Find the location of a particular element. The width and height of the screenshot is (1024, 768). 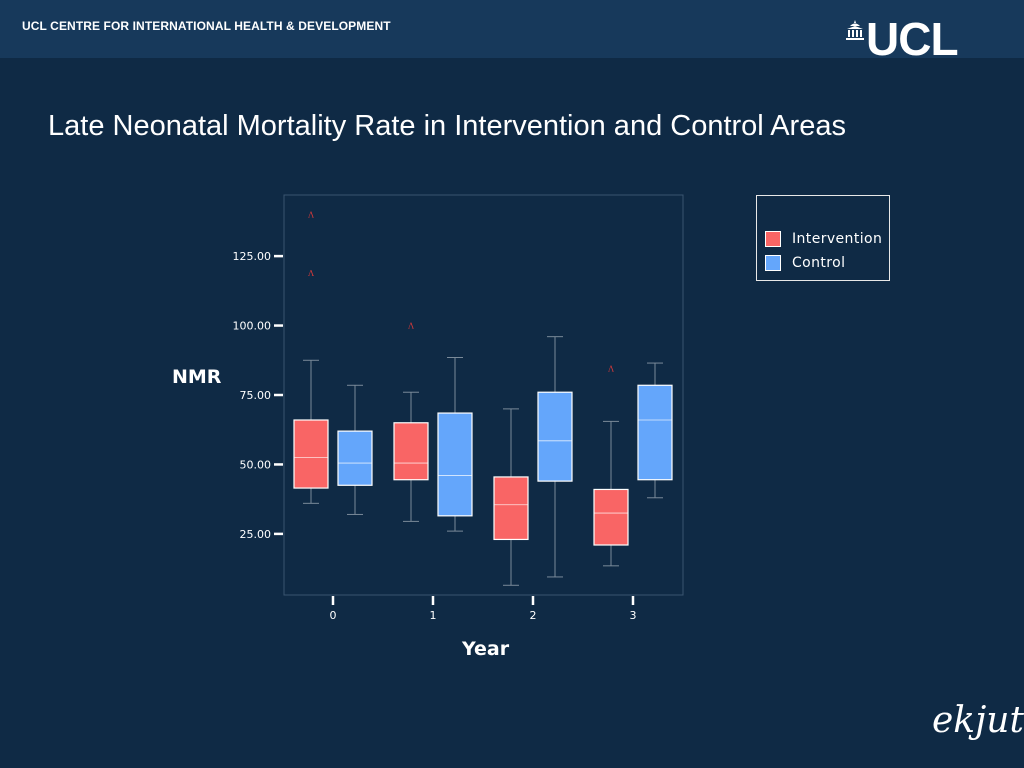

x-axis-title: Year is located at coordinates (486, 649).